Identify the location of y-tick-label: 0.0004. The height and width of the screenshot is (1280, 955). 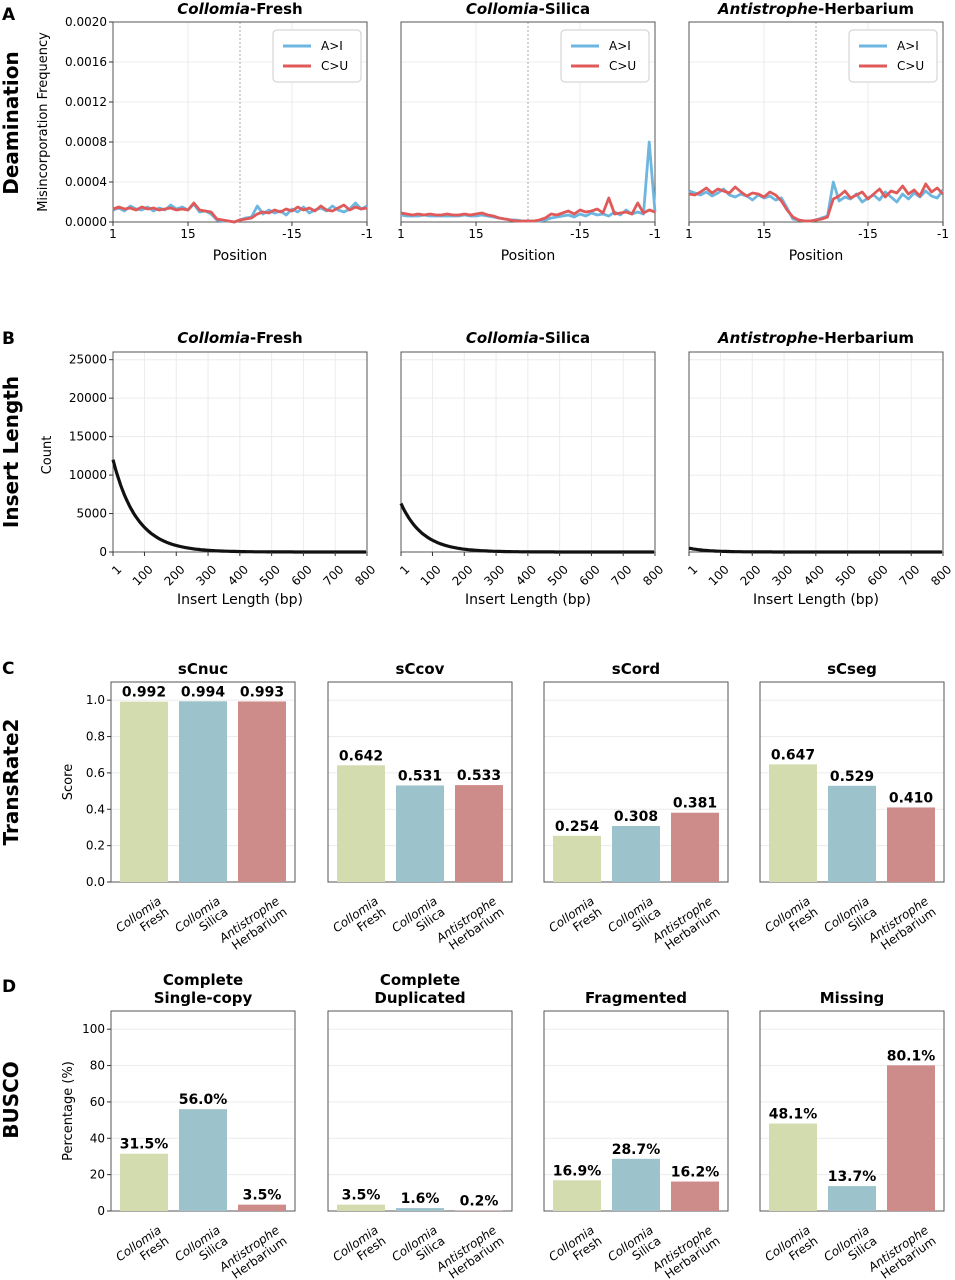
(86, 182).